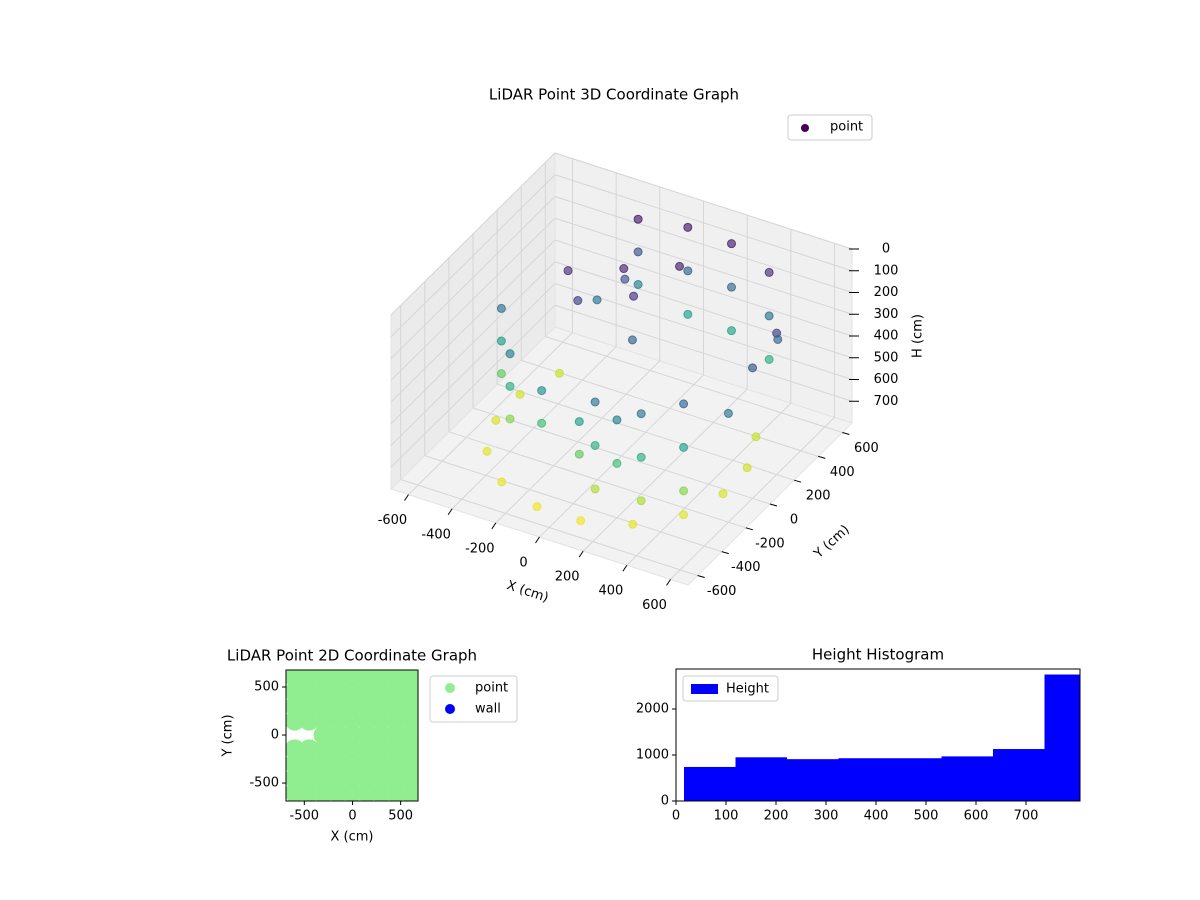  I want to click on x-tick-label: 200, so click(567, 577).